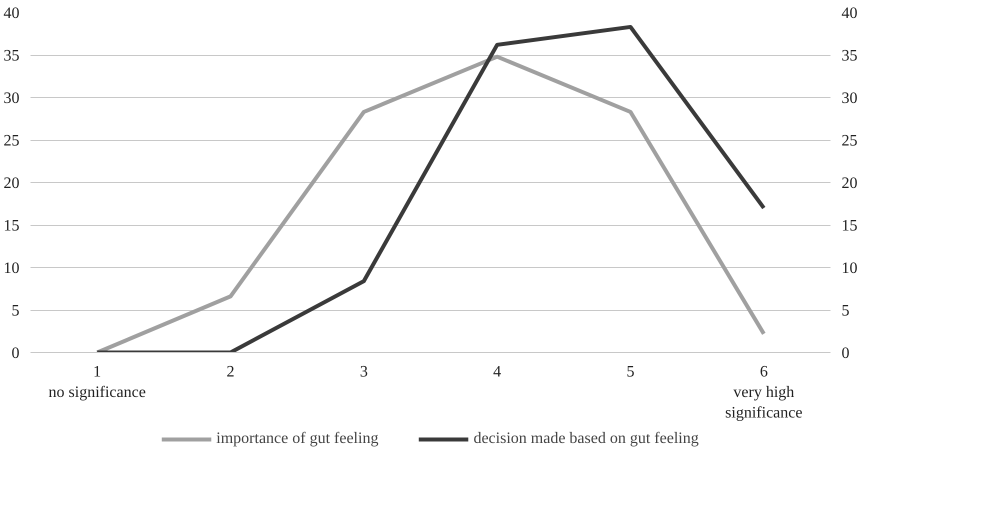  I want to click on y-tick-label: 35, so click(12, 56).